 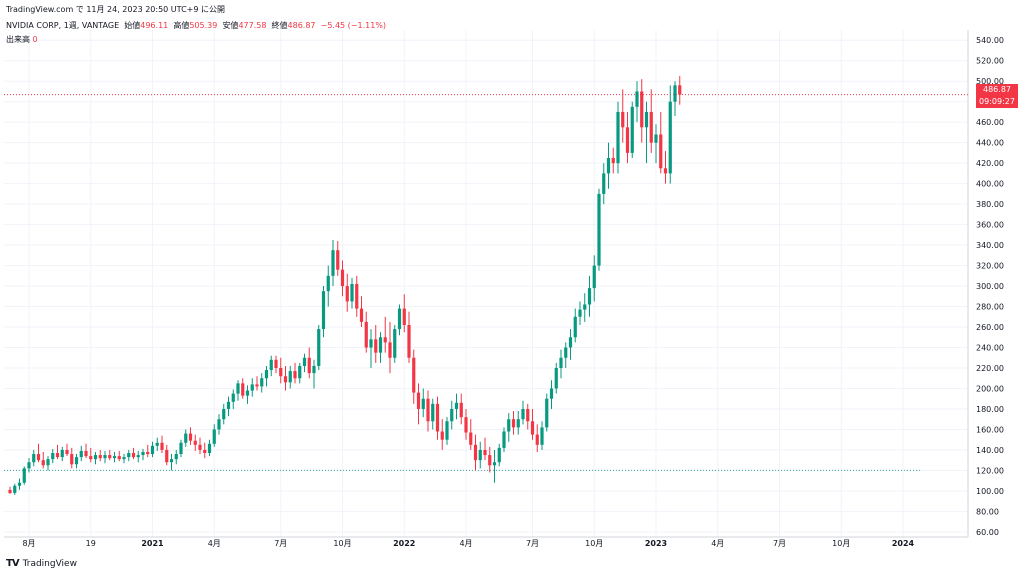 I want to click on x-tick-label: 2024, so click(x=903, y=543).